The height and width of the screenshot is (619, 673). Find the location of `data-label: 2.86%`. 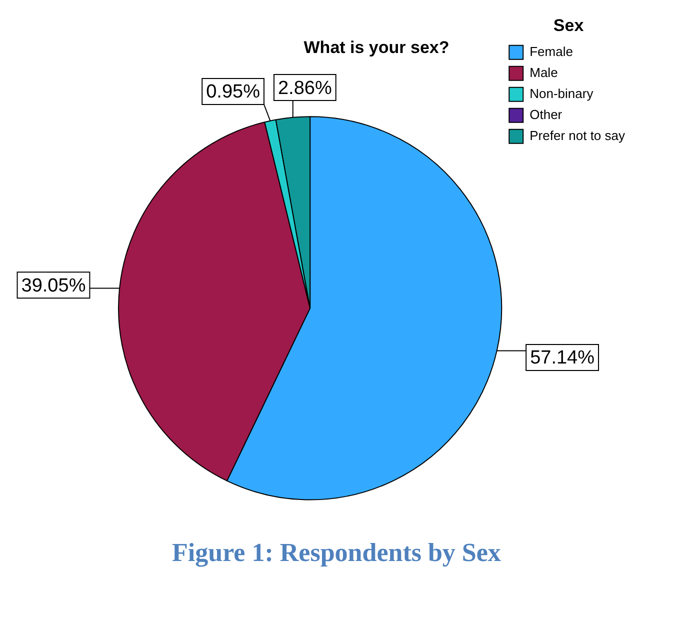

data-label: 2.86% is located at coordinates (305, 88).